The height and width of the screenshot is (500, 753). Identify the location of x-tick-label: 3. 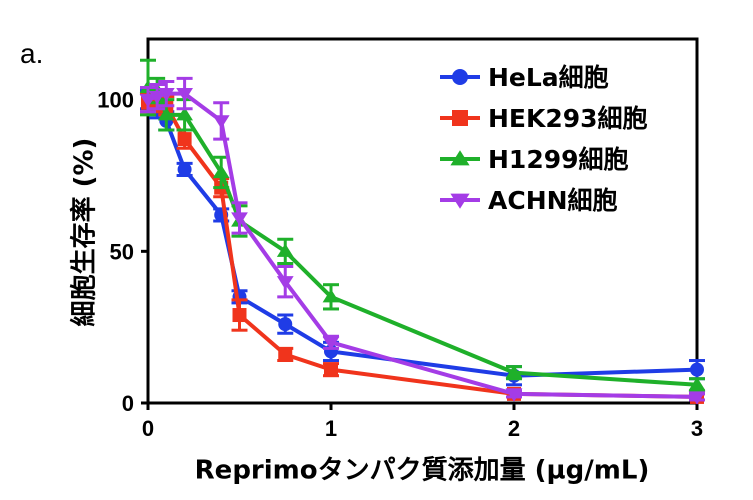
(697, 428).